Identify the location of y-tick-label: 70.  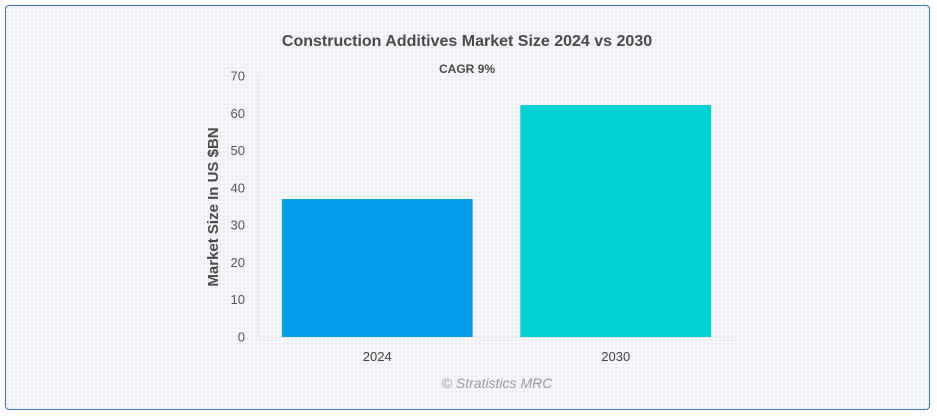
(238, 76).